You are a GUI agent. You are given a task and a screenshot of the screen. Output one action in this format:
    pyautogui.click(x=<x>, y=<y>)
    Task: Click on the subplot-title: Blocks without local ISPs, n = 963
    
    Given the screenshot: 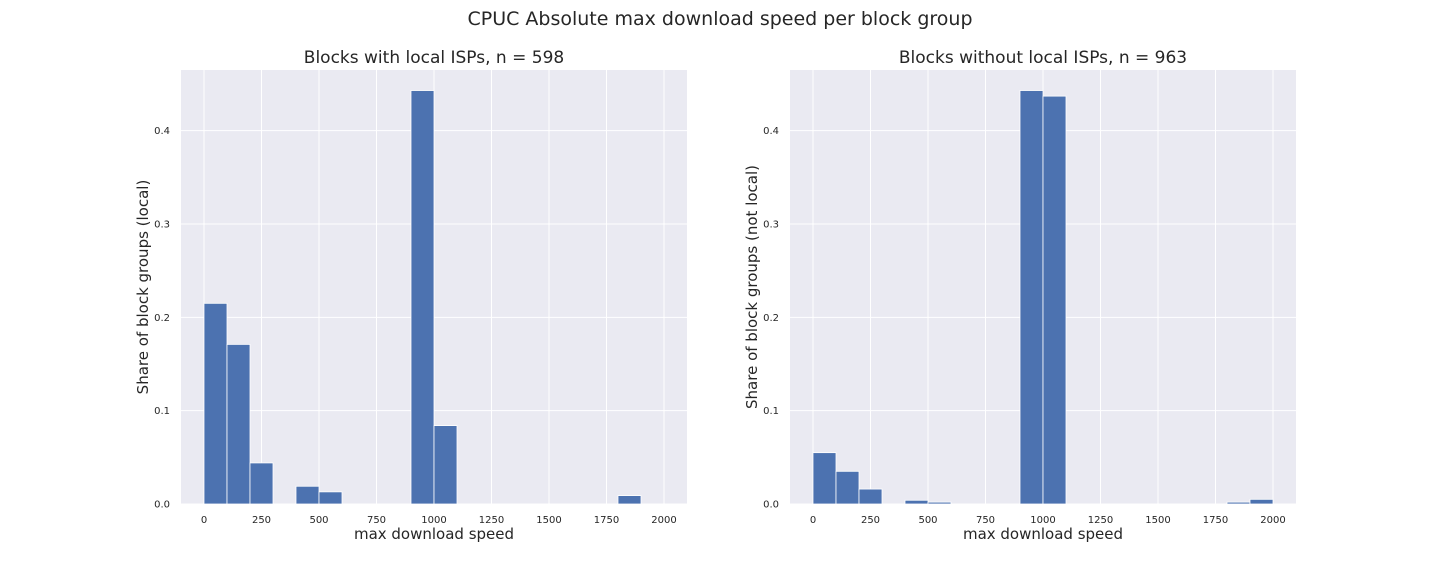 What is the action you would take?
    pyautogui.click(x=1043, y=58)
    